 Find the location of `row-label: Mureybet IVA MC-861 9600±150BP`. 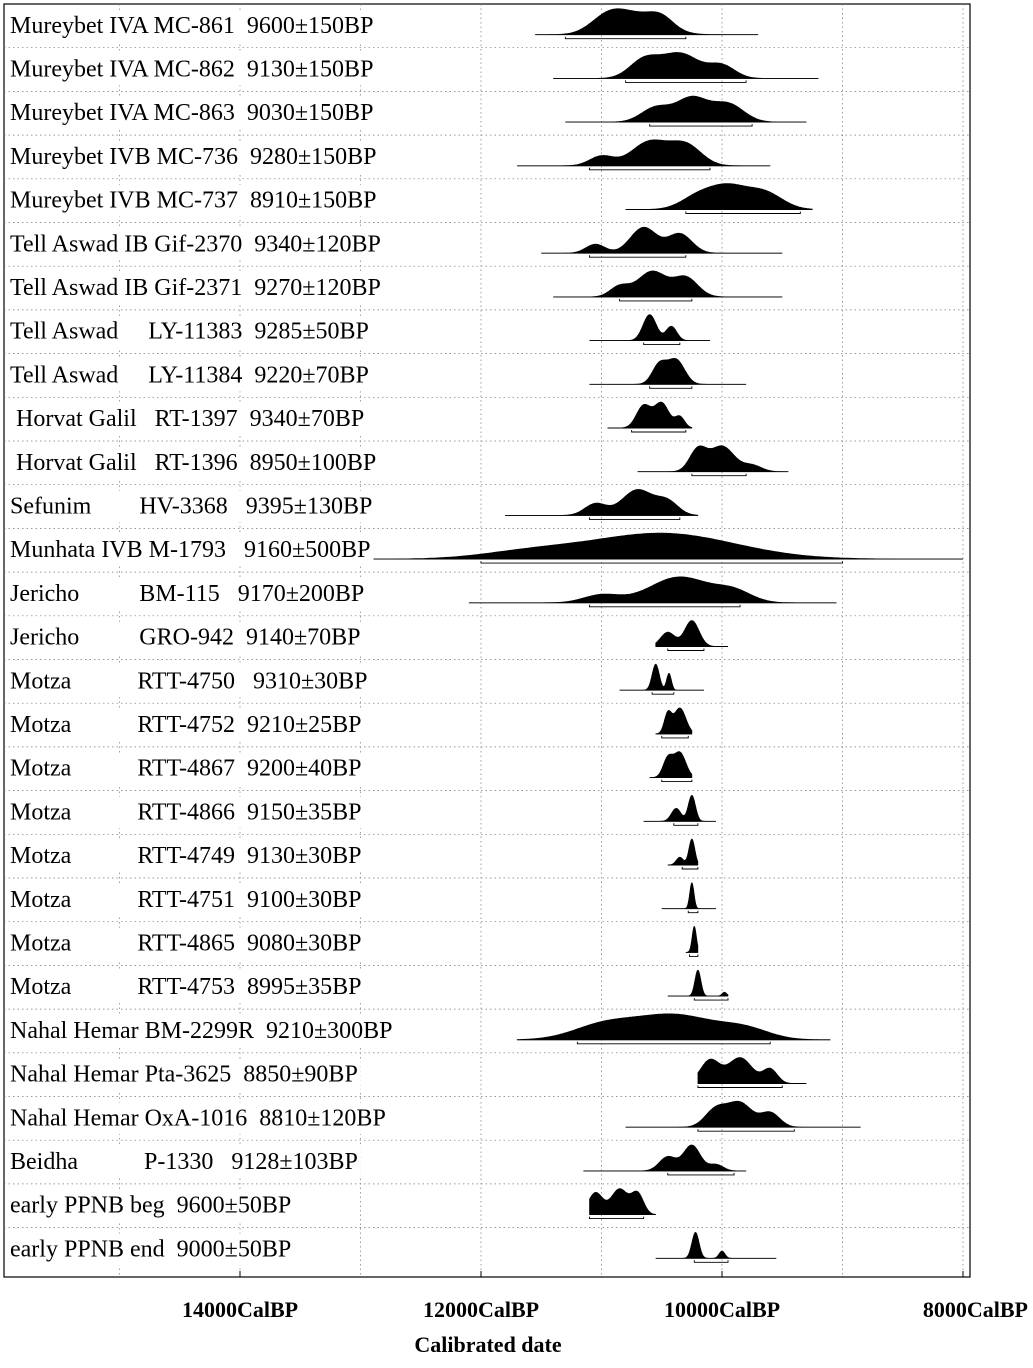

row-label: Mureybet IVA MC-861 9600±150BP is located at coordinates (191, 26).